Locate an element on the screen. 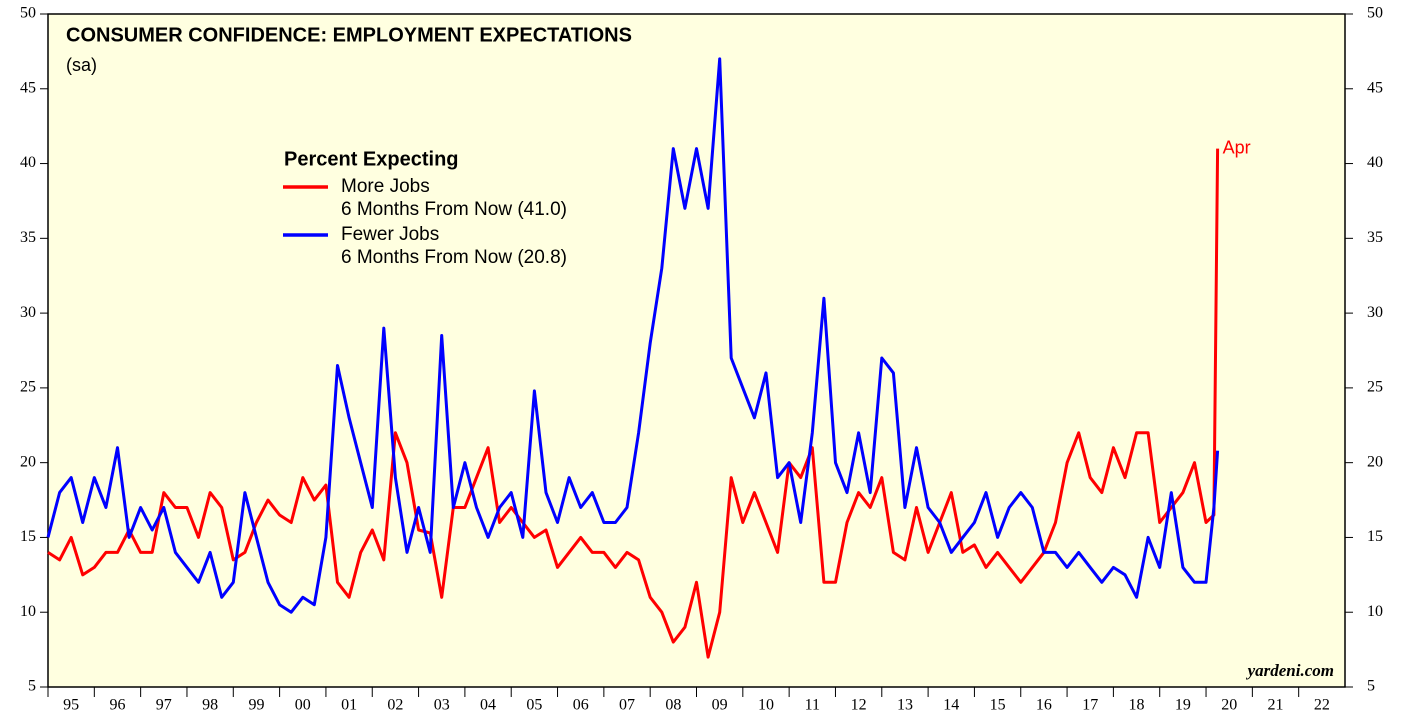 The image size is (1408, 719). x-tick-label: 18 is located at coordinates (1137, 705).